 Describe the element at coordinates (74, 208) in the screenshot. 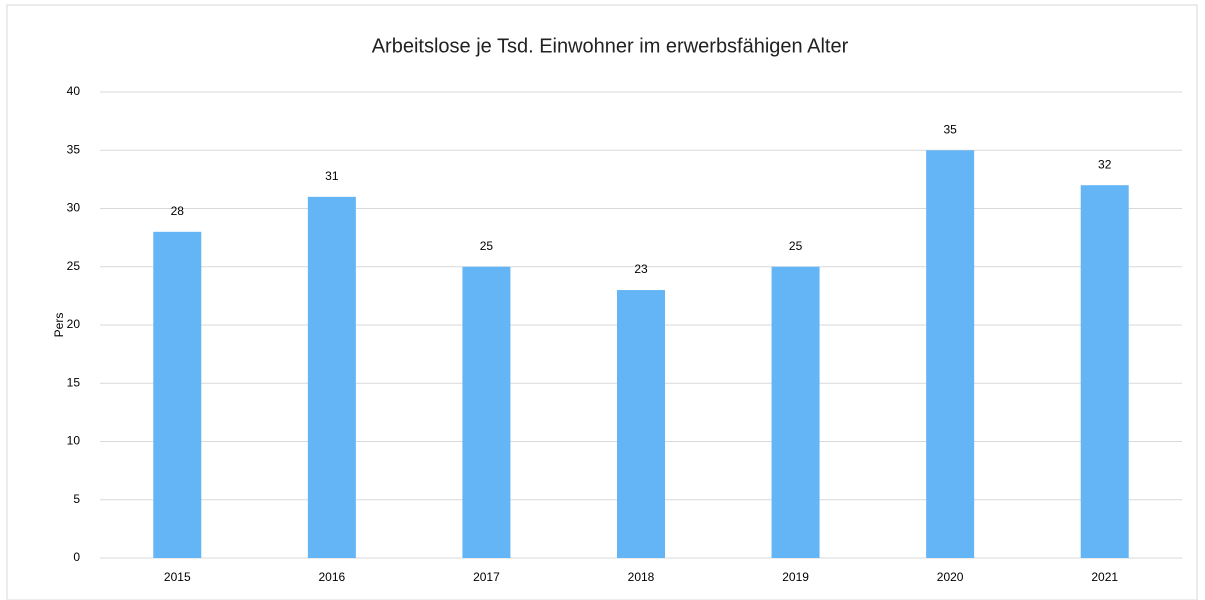

I see `y-tick-label: 30` at that location.